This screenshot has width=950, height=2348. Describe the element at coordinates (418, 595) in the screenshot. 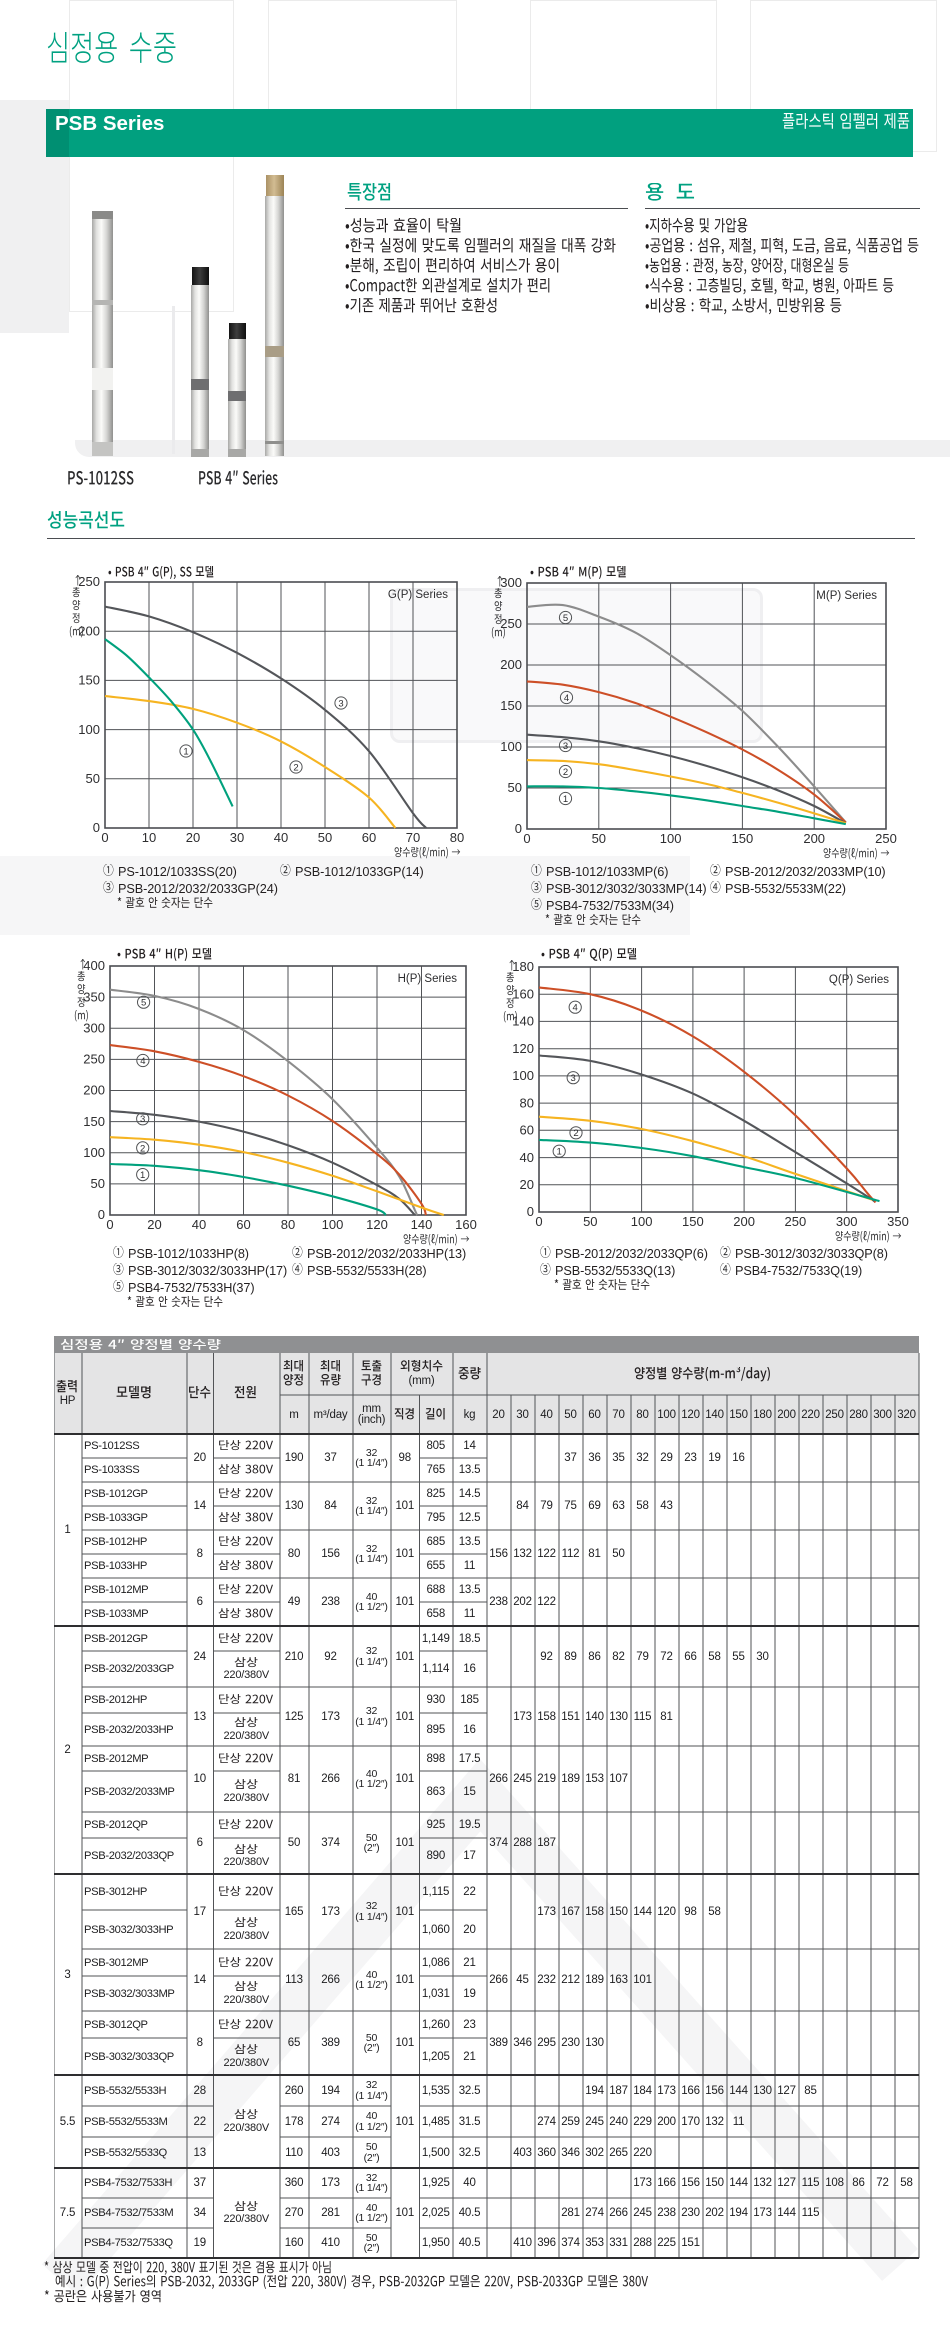

I see `svg-text: G(P) Series` at that location.